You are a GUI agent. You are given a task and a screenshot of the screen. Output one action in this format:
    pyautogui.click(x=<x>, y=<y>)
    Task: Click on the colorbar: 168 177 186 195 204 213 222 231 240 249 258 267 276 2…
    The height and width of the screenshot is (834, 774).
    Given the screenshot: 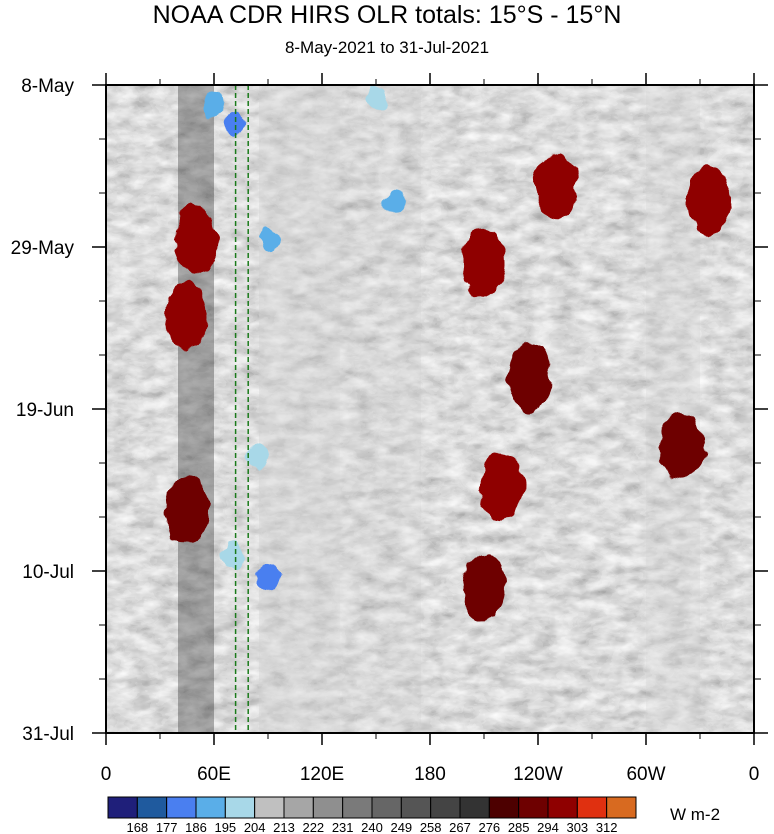 What is the action you would take?
    pyautogui.click(x=372, y=815)
    